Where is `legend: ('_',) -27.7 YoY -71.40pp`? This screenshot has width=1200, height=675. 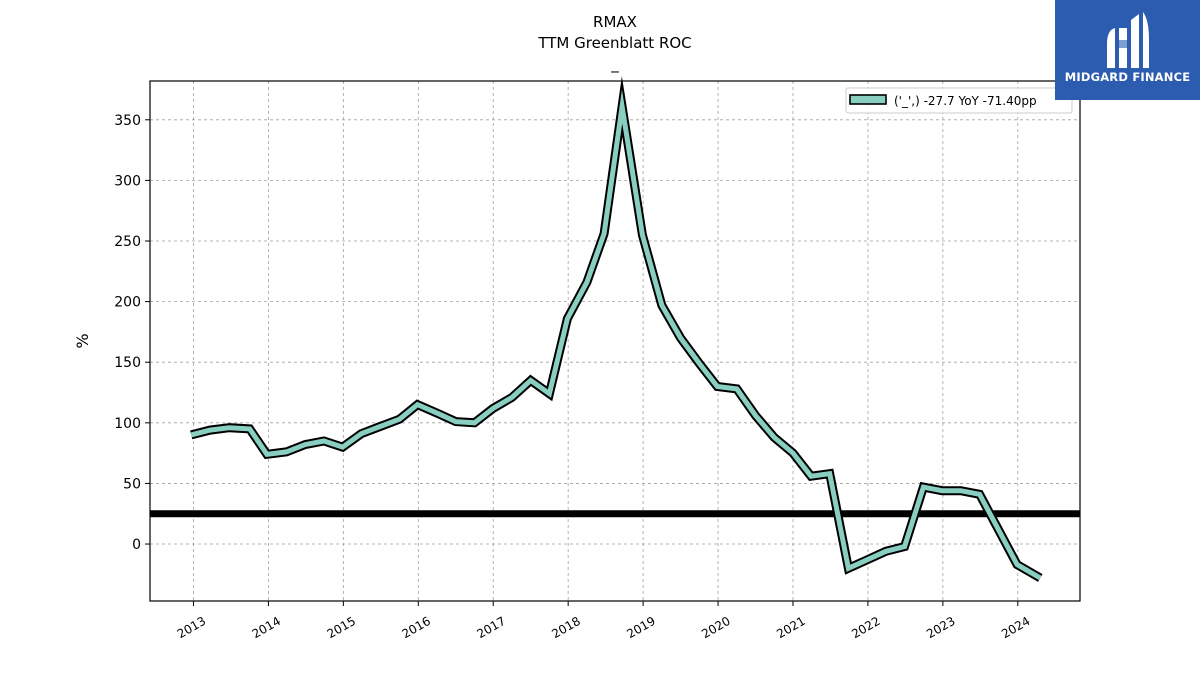
legend: ('_',) -27.7 YoY -71.40pp is located at coordinates (959, 100).